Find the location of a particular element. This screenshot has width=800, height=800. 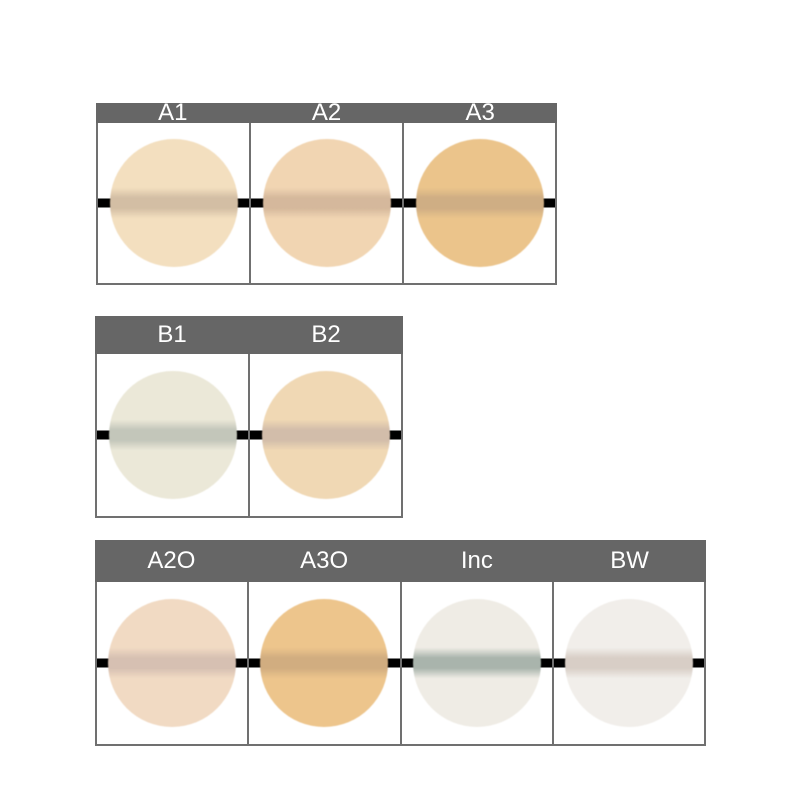

shade-header-row: B1 B2 is located at coordinates (249, 335).